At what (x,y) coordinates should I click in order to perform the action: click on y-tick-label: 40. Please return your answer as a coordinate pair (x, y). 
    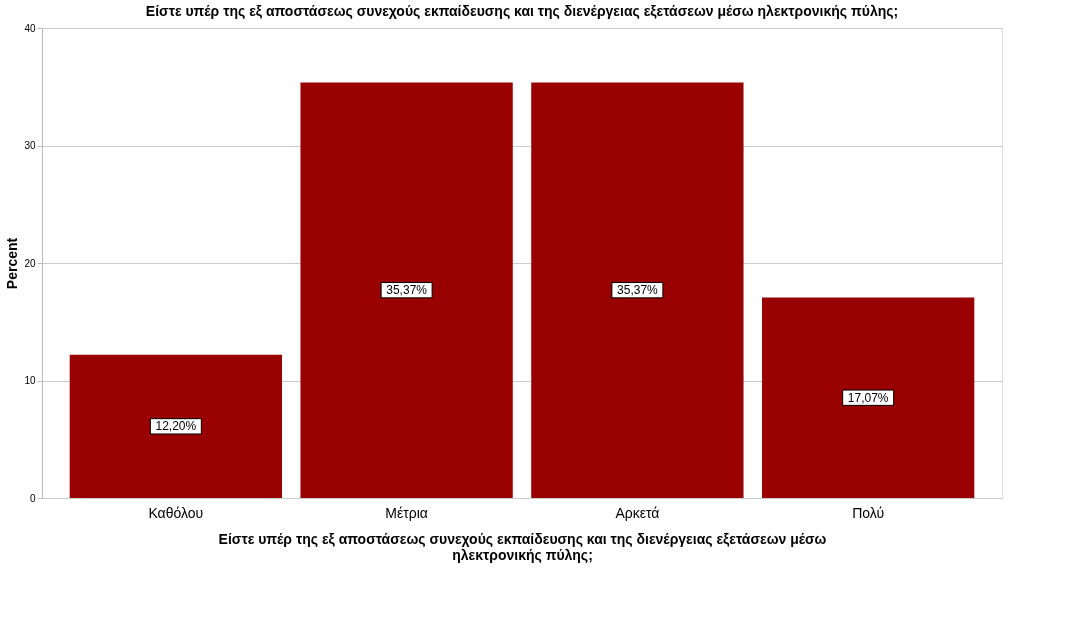
    Looking at the image, I should click on (30, 28).